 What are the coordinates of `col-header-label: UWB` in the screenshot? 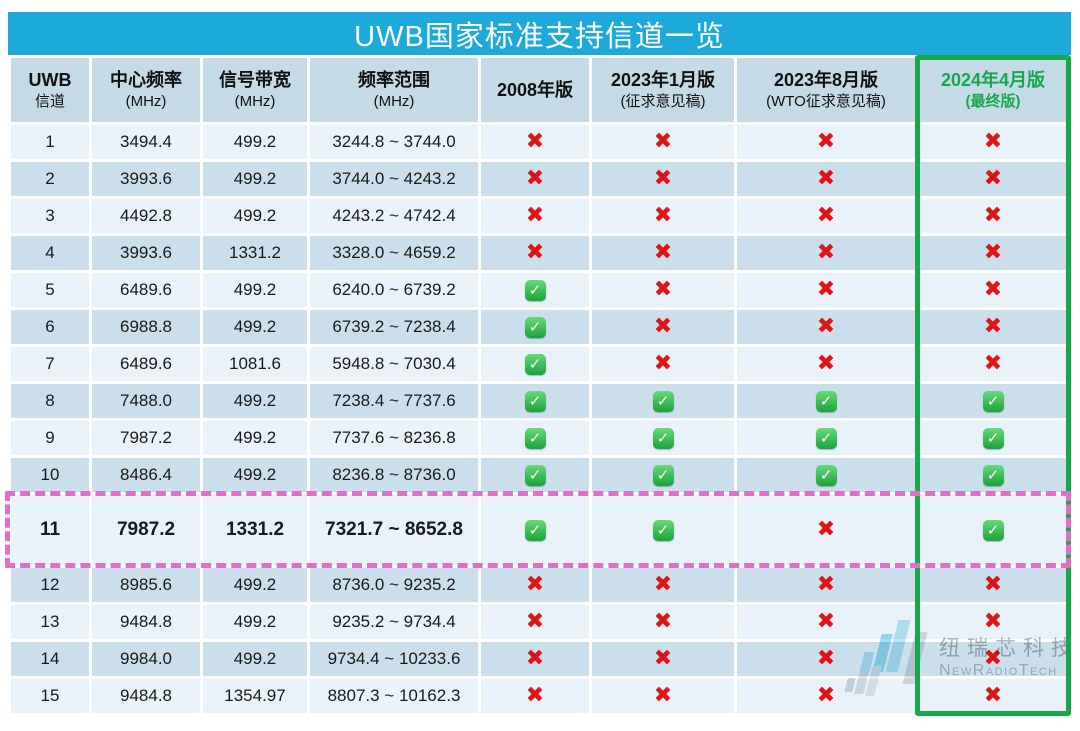 It's located at (50, 80).